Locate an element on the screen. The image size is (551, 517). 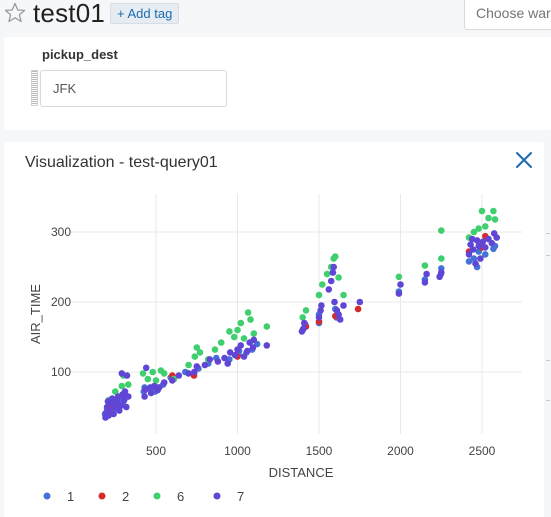
legend-label: 7 is located at coordinates (240, 496).